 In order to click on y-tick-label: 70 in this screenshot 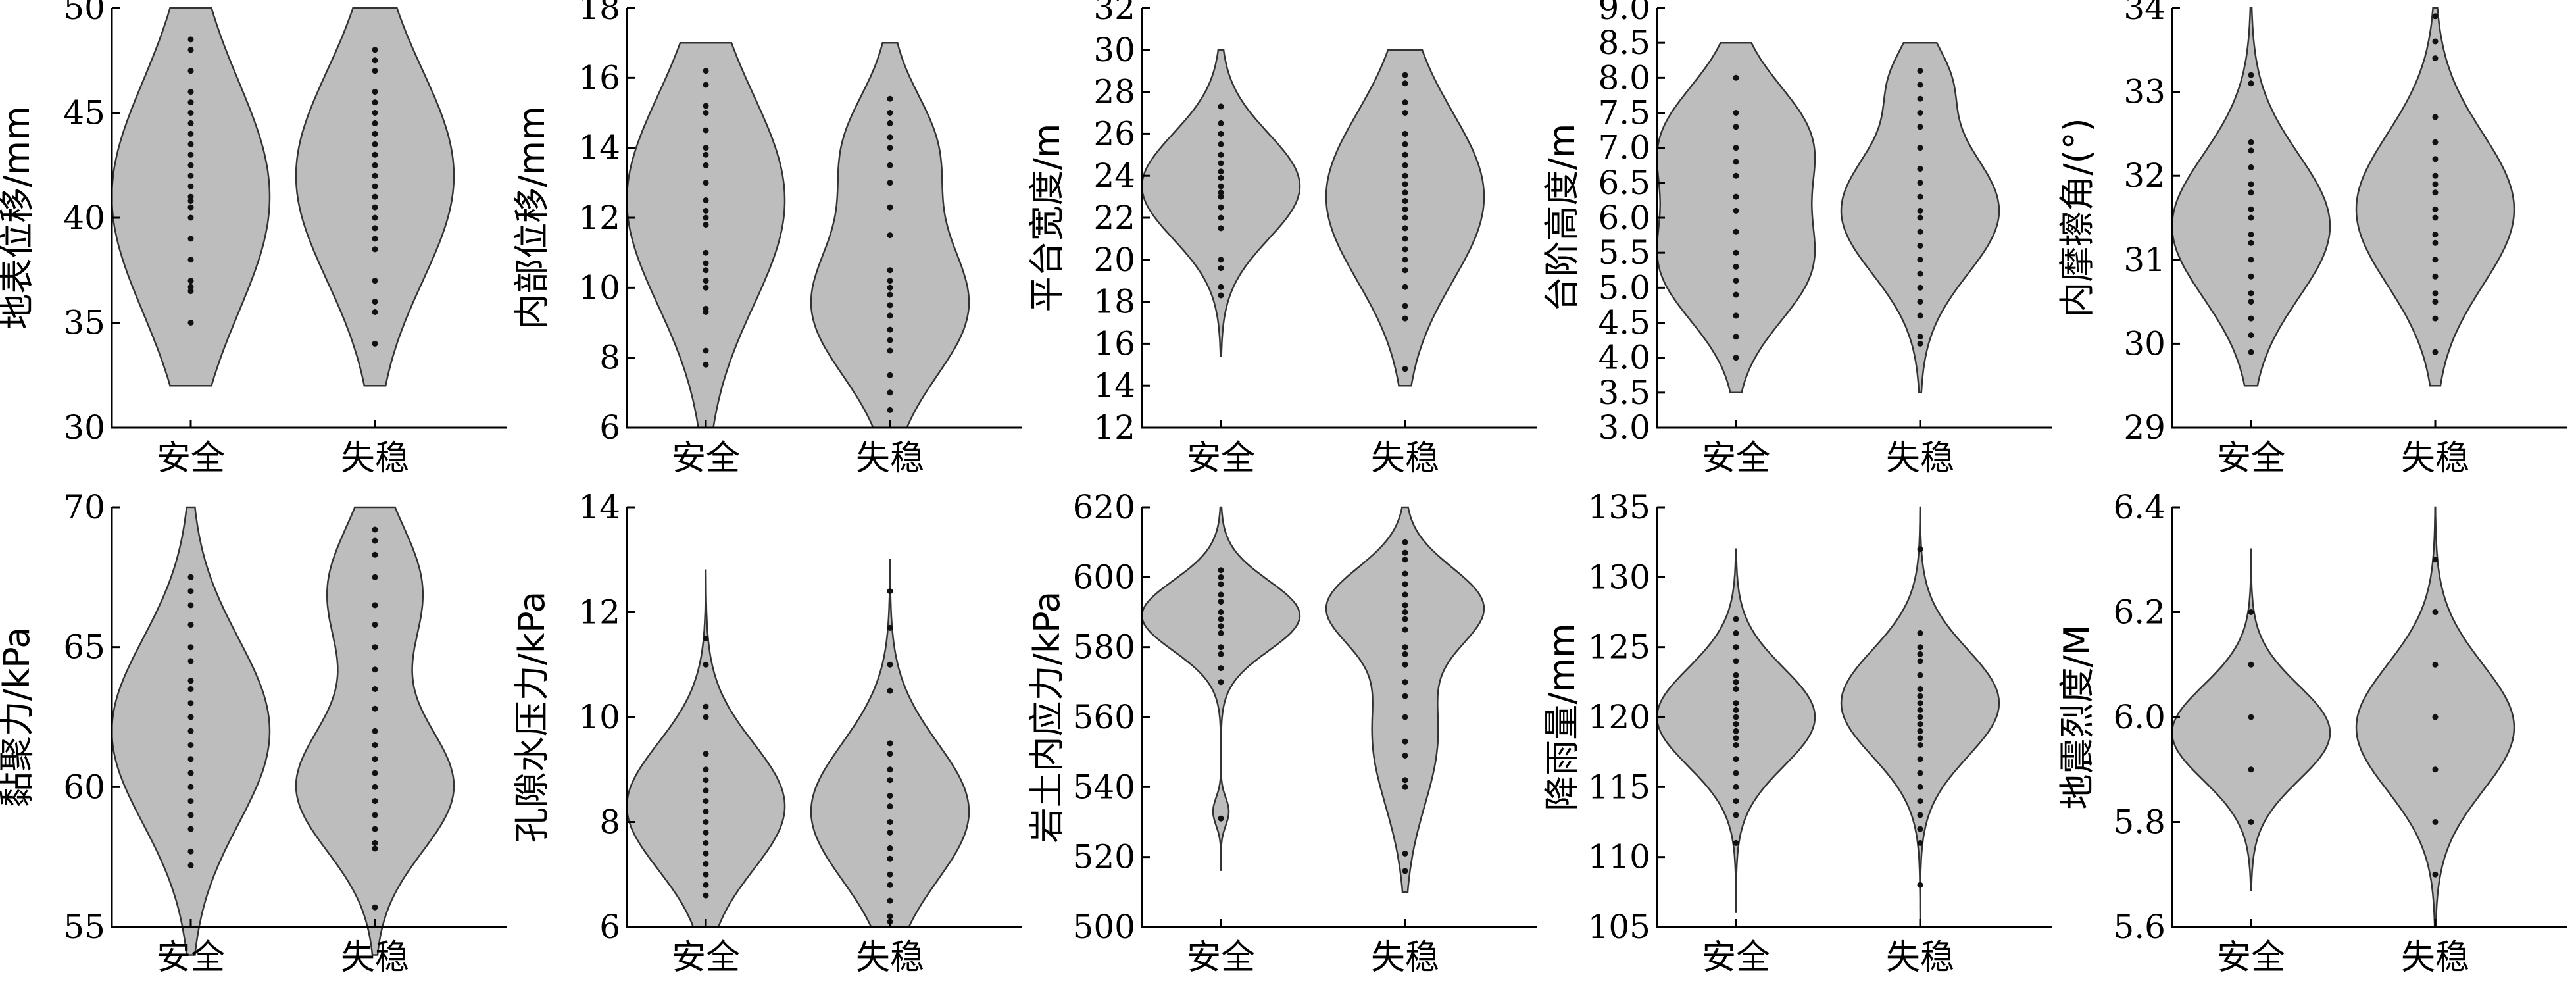, I will do `click(84, 507)`.